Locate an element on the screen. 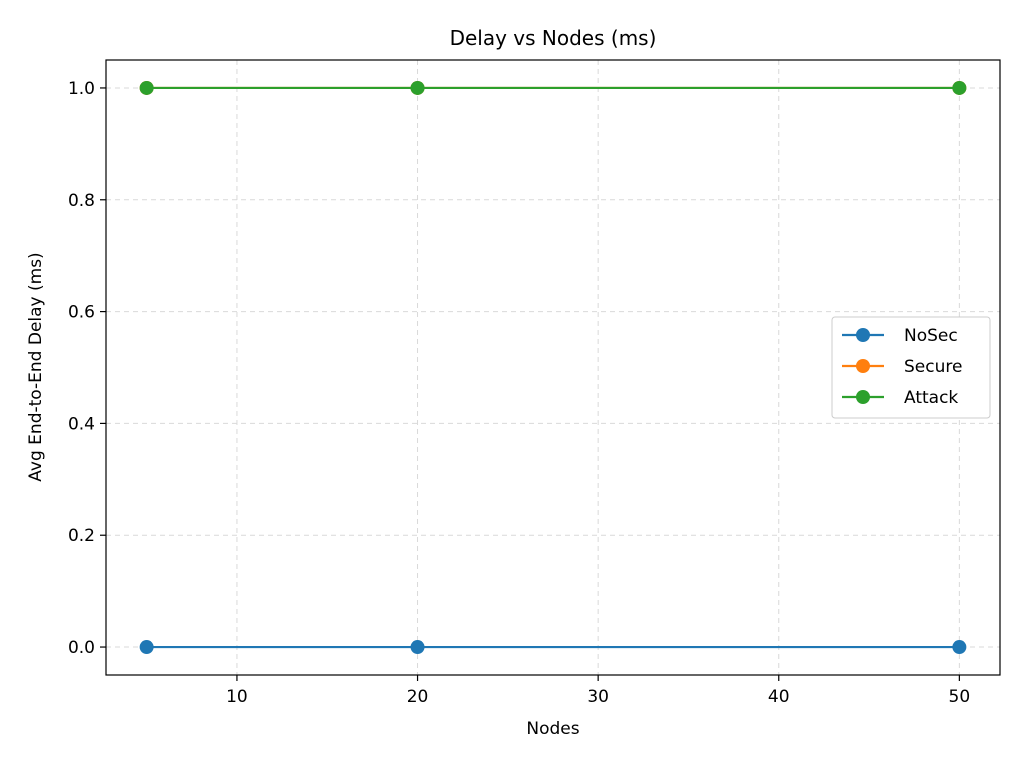 The width and height of the screenshot is (1024, 768). y-tick-label: 1.0 is located at coordinates (81, 89).